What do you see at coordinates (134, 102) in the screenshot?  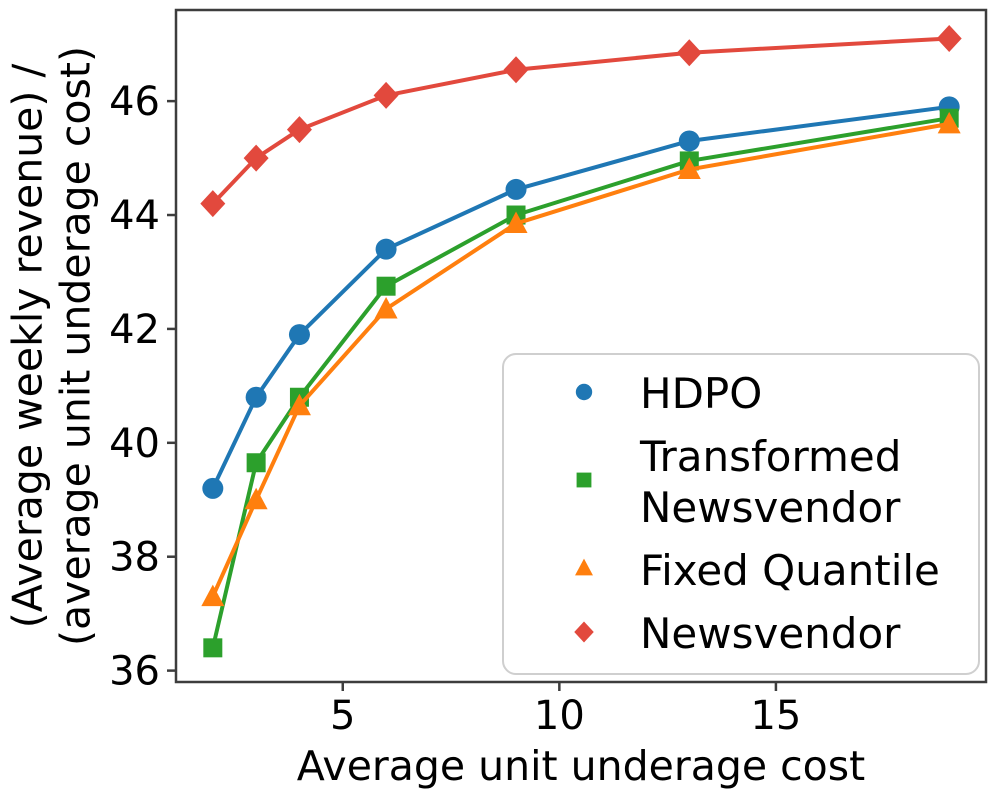 I see `y-tick-label-46: 46` at bounding box center [134, 102].